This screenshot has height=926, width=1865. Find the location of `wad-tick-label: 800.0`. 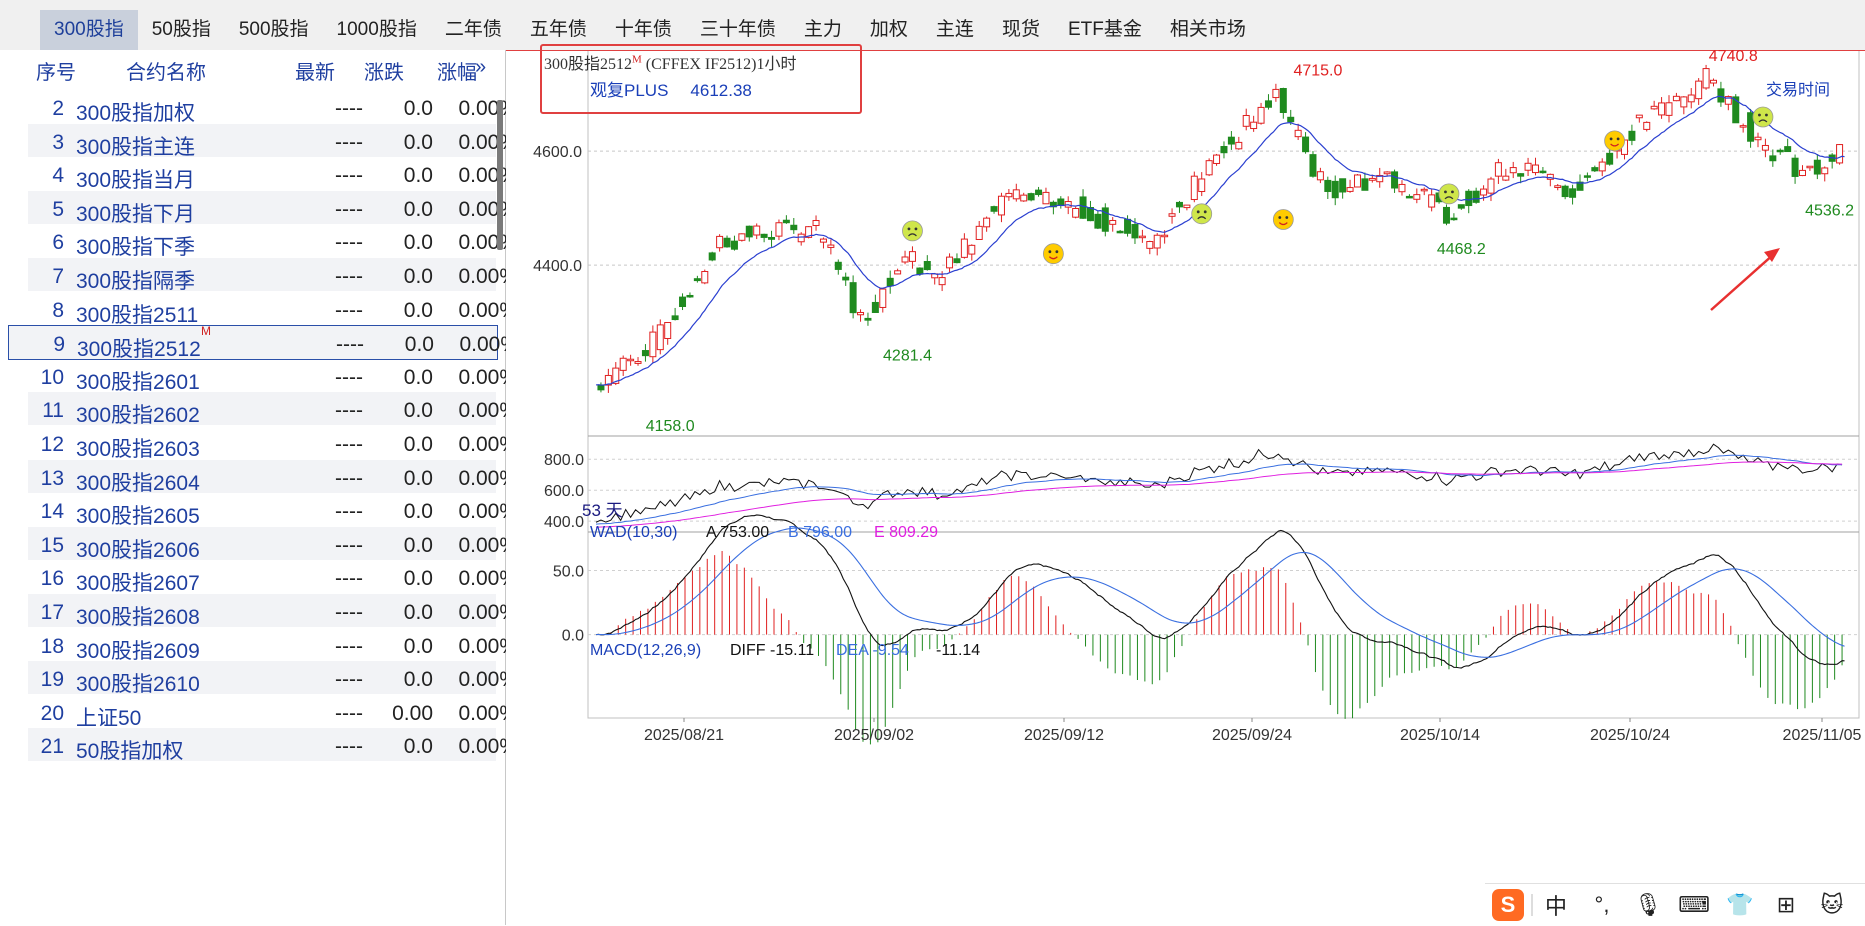

wad-tick-label: 800.0 is located at coordinates (564, 460).